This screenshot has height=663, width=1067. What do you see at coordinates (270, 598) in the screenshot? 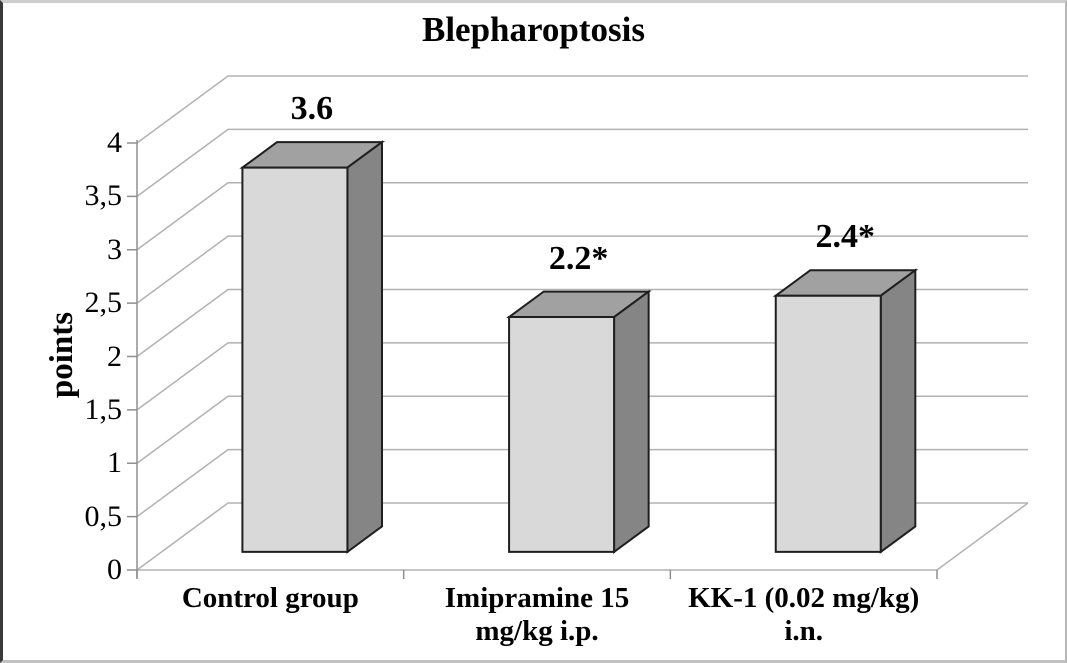
I see `category-label: Control group` at bounding box center [270, 598].